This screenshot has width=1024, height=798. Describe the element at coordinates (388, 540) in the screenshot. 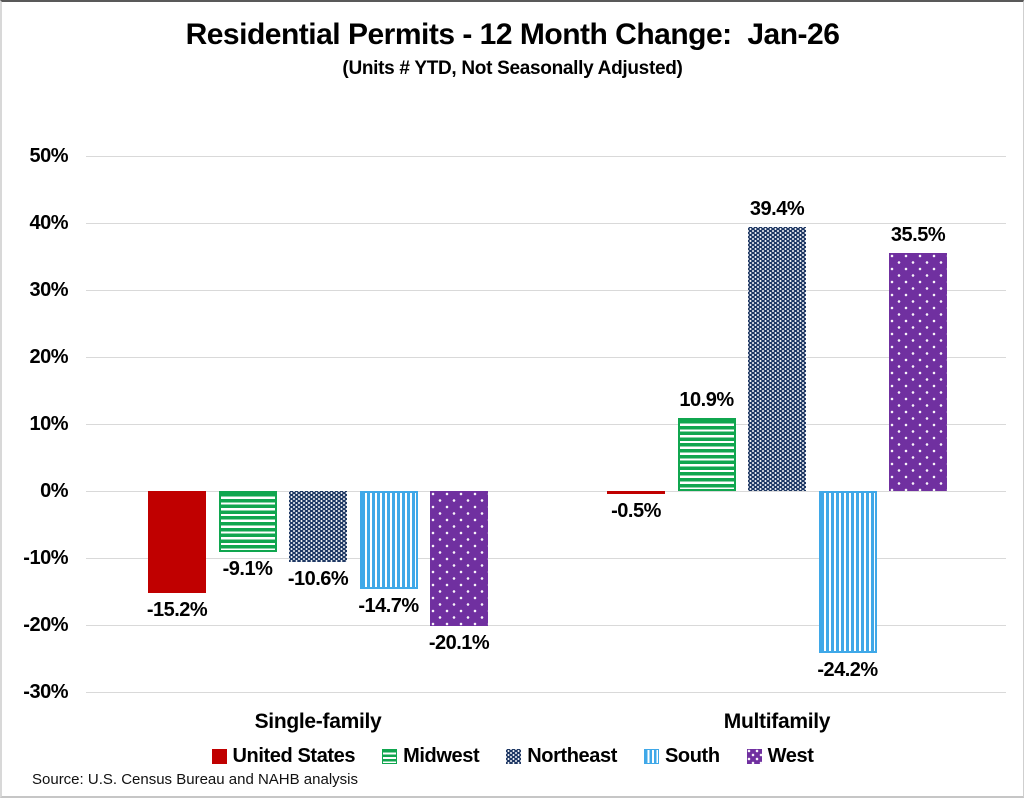

I see `bar-single-family-south` at that location.